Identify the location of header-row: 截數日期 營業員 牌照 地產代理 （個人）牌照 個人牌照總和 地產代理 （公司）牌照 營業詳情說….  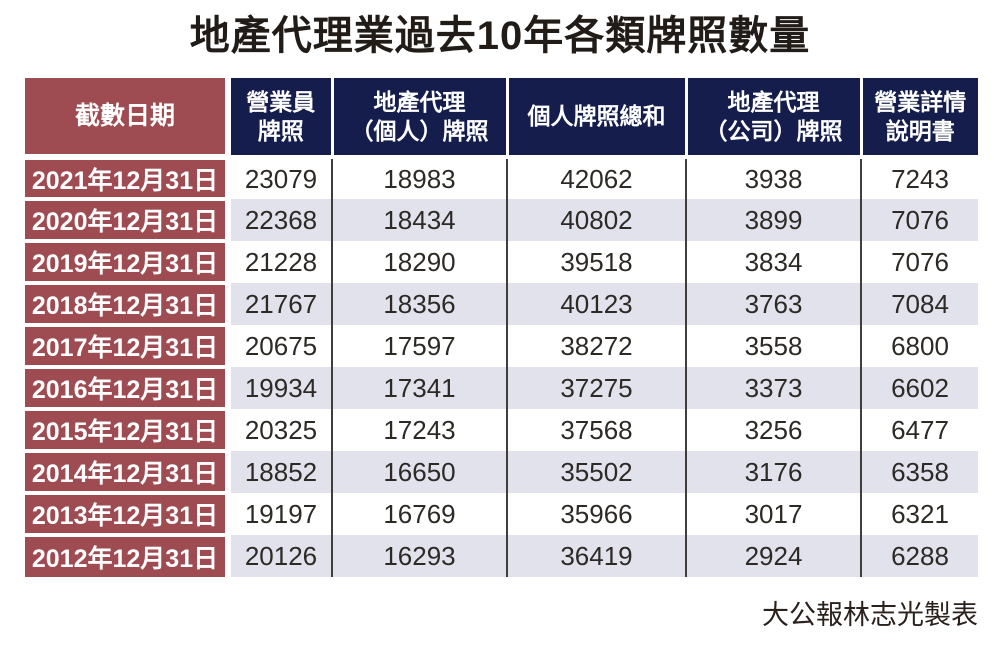
(501, 119).